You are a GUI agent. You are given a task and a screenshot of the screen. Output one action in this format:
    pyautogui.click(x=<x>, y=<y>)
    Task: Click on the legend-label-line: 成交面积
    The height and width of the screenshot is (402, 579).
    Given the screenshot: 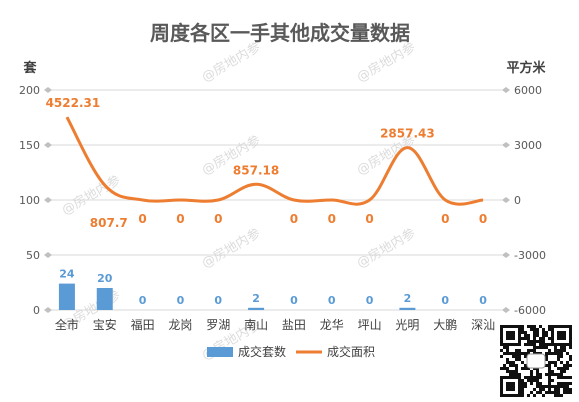 What is the action you would take?
    pyautogui.click(x=351, y=351)
    